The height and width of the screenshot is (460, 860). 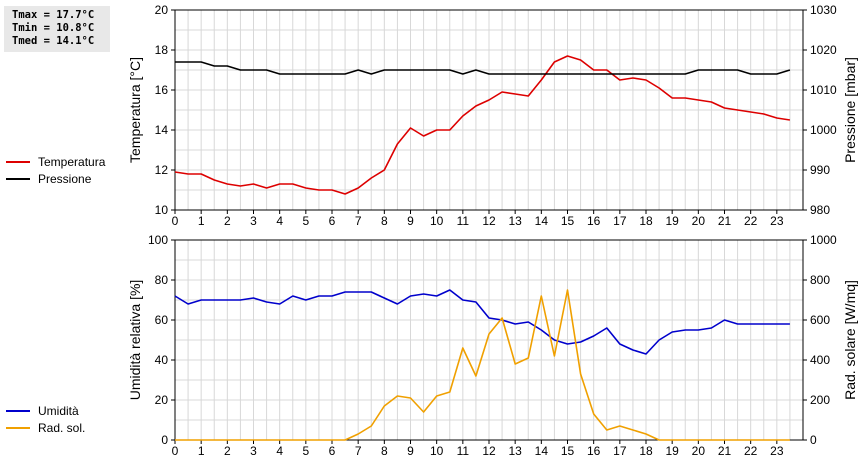 What do you see at coordinates (482, 322) in the screenshot?
I see `series-line-umidit` at bounding box center [482, 322].